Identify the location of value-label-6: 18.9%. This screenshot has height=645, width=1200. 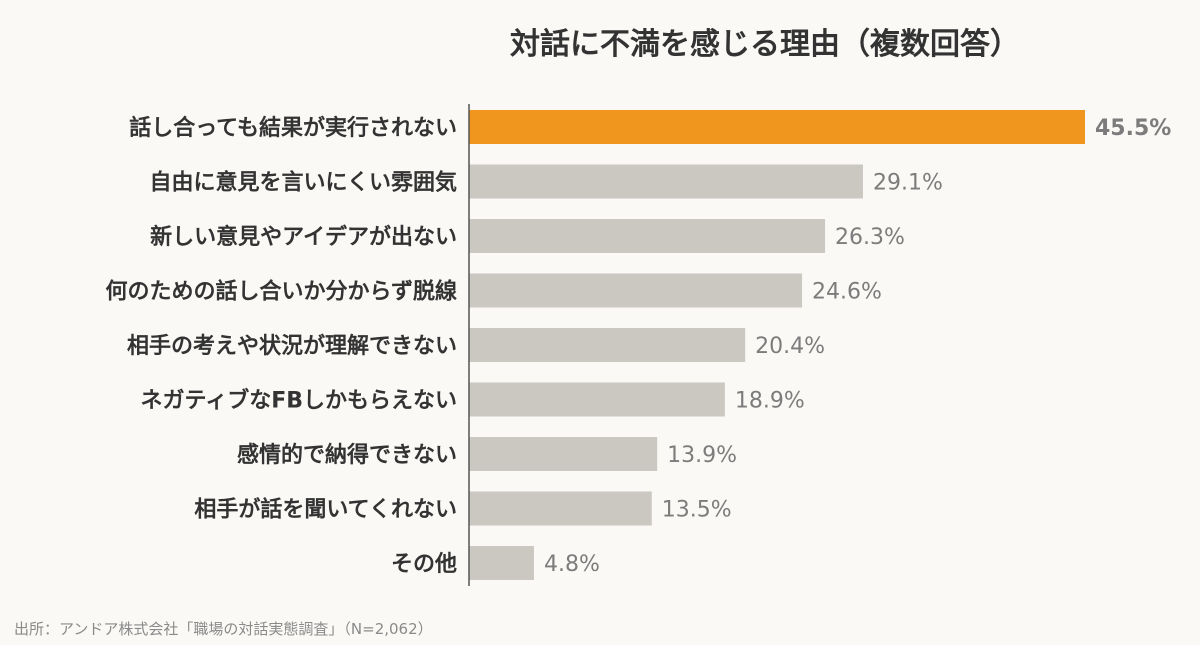
(770, 401).